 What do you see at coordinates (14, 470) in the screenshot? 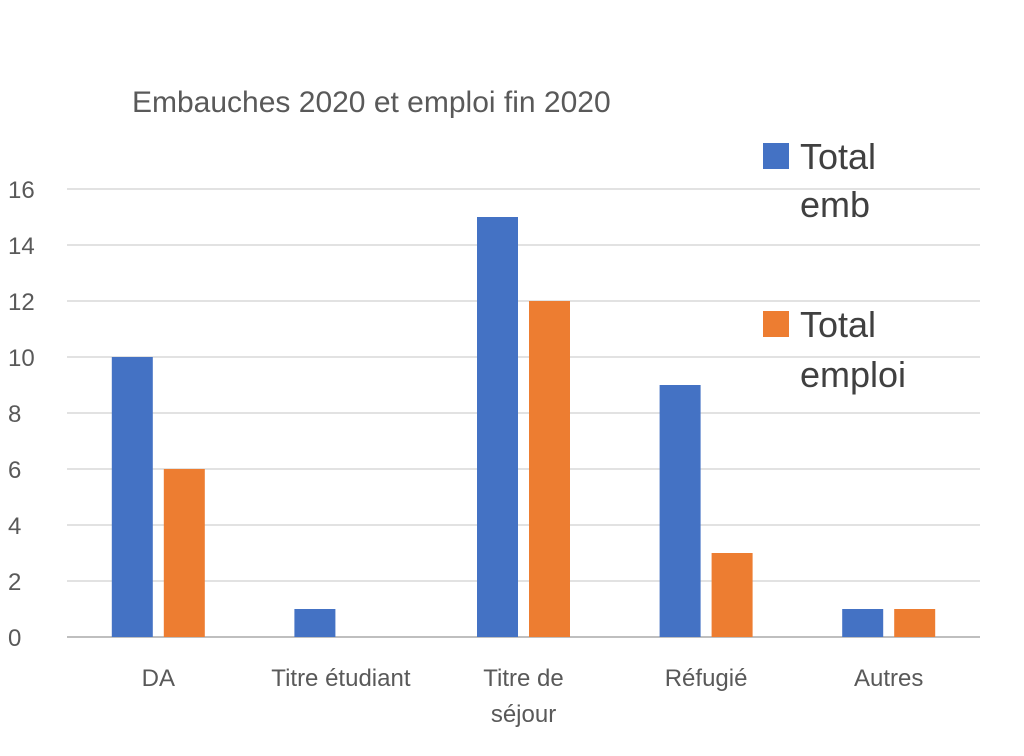
I see `y-tick-label: 6` at bounding box center [14, 470].